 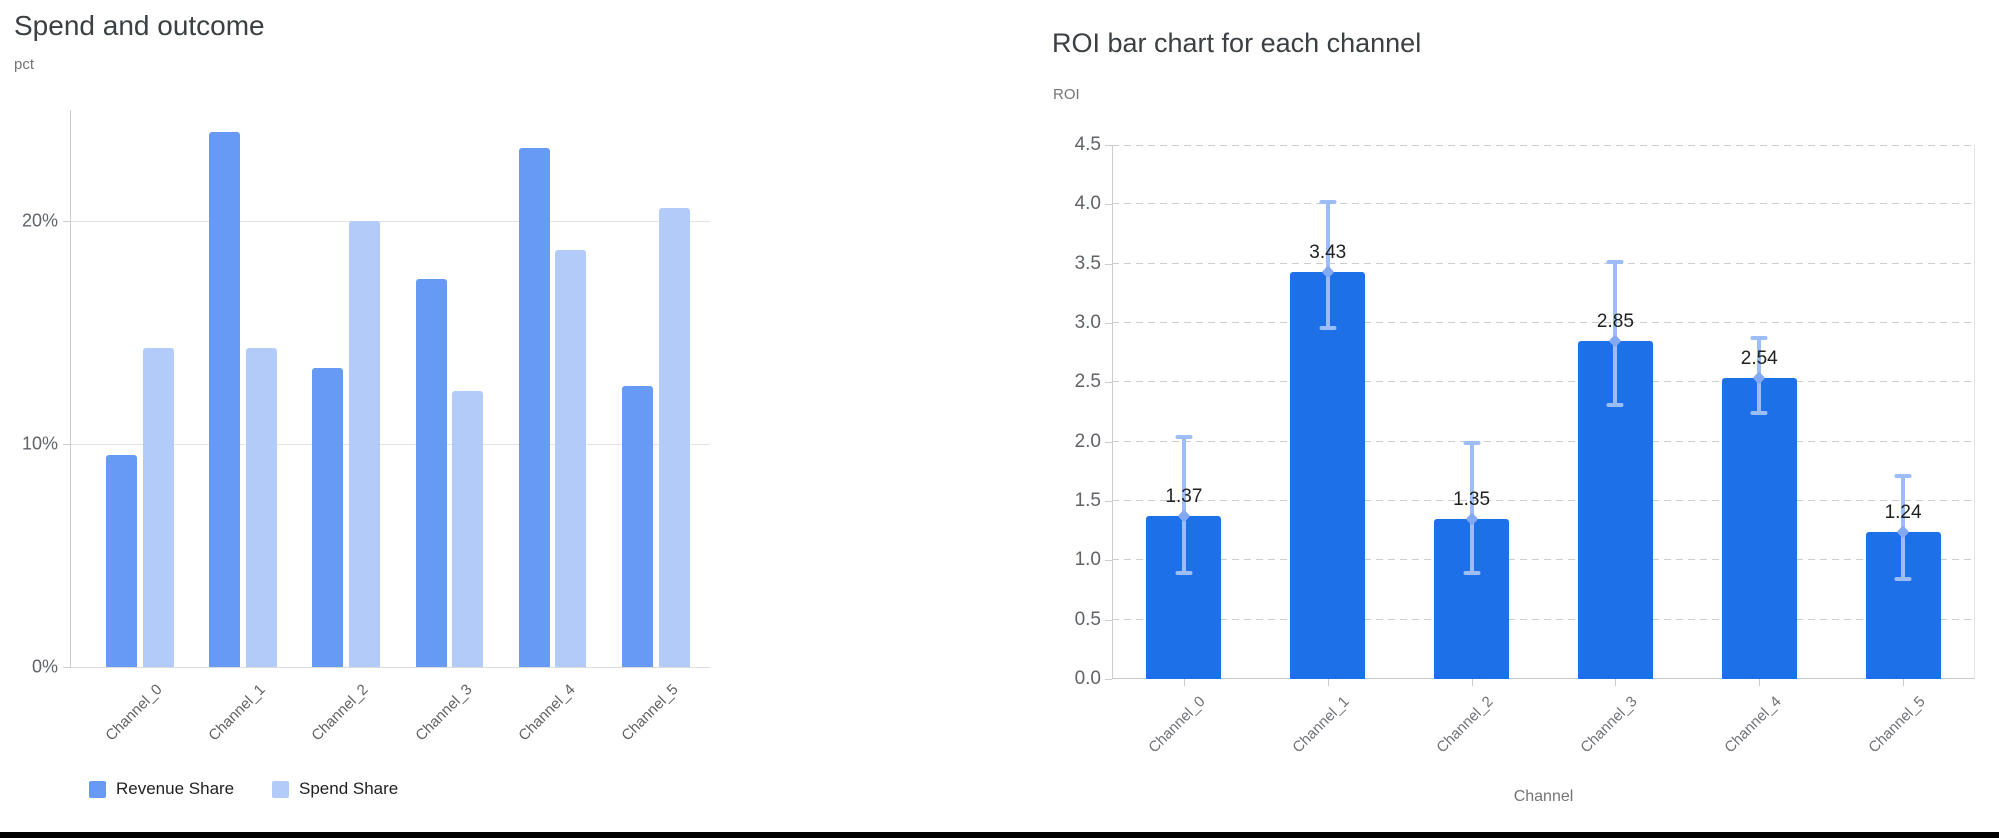 I want to click on y-tick-label: 1.5, so click(x=1087, y=500).